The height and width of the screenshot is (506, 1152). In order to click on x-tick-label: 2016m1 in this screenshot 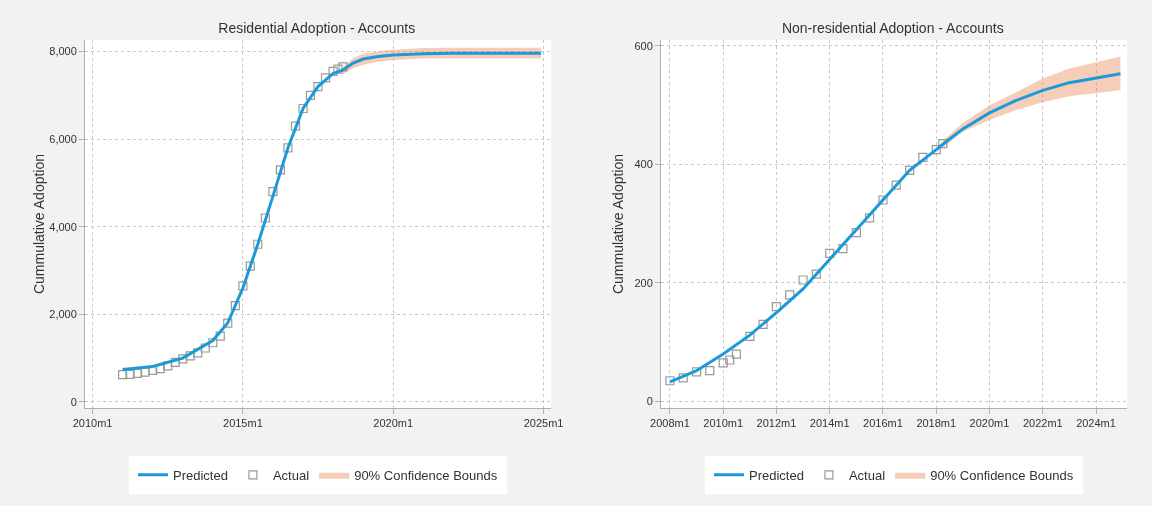, I will do `click(883, 423)`.